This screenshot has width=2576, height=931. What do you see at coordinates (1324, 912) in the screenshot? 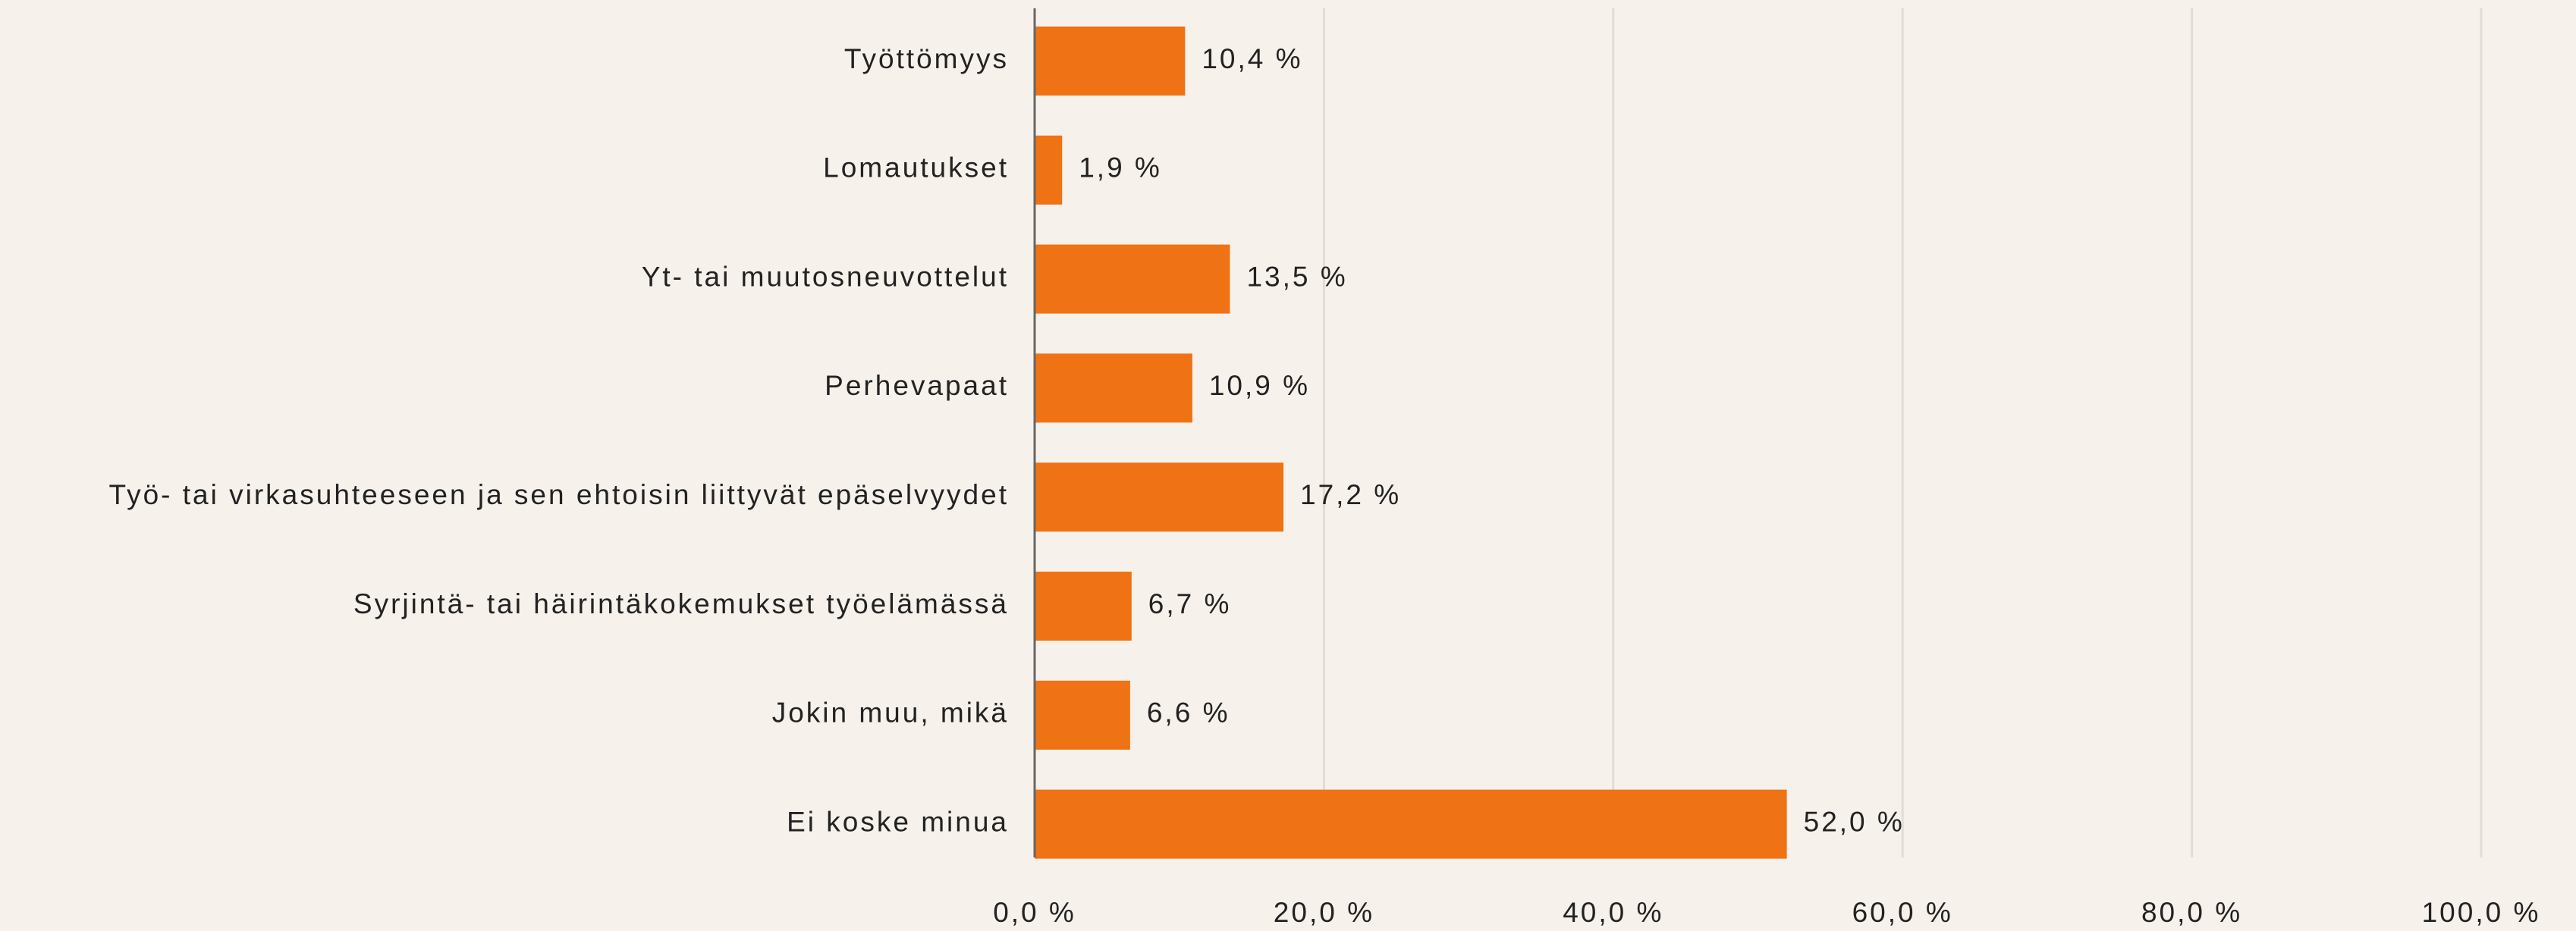
I see `x-tick-label: 20,0 %` at bounding box center [1324, 912].